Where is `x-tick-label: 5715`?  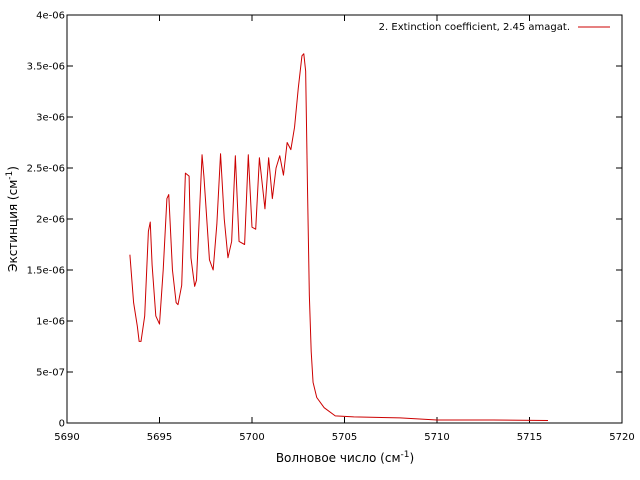 x-tick-label: 5715 is located at coordinates (529, 437).